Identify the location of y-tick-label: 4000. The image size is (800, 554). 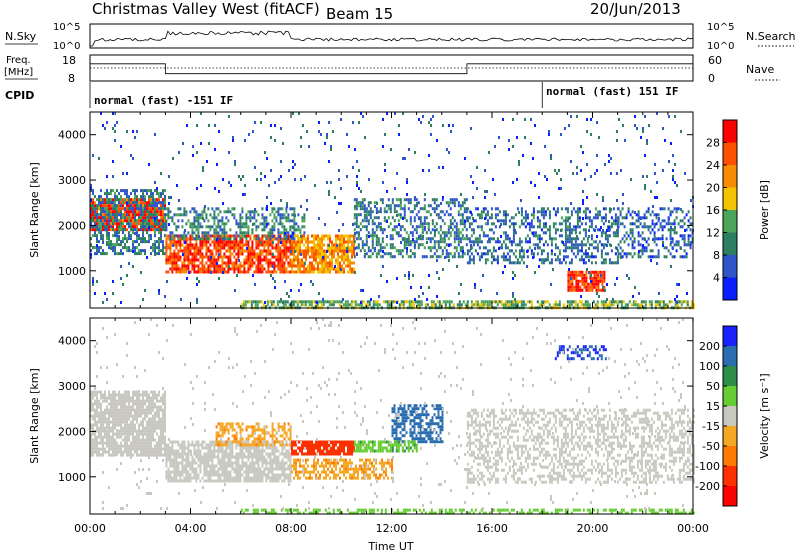
(72, 135).